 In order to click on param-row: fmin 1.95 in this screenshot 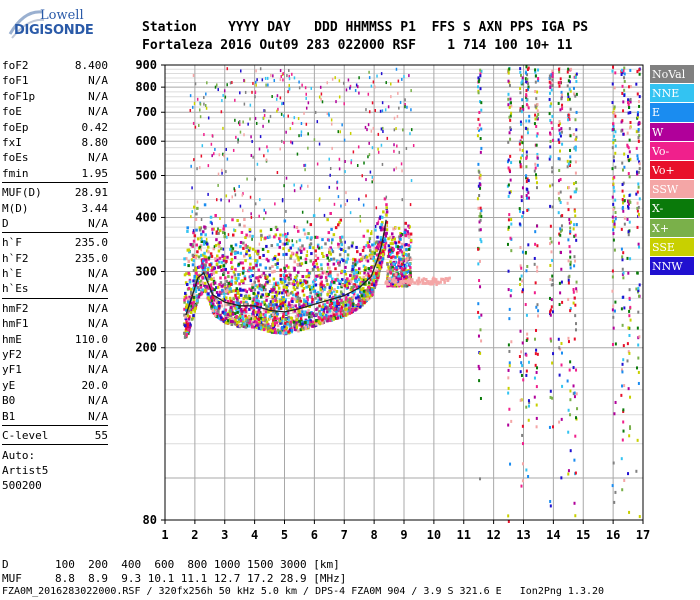, I will do `click(55, 173)`.